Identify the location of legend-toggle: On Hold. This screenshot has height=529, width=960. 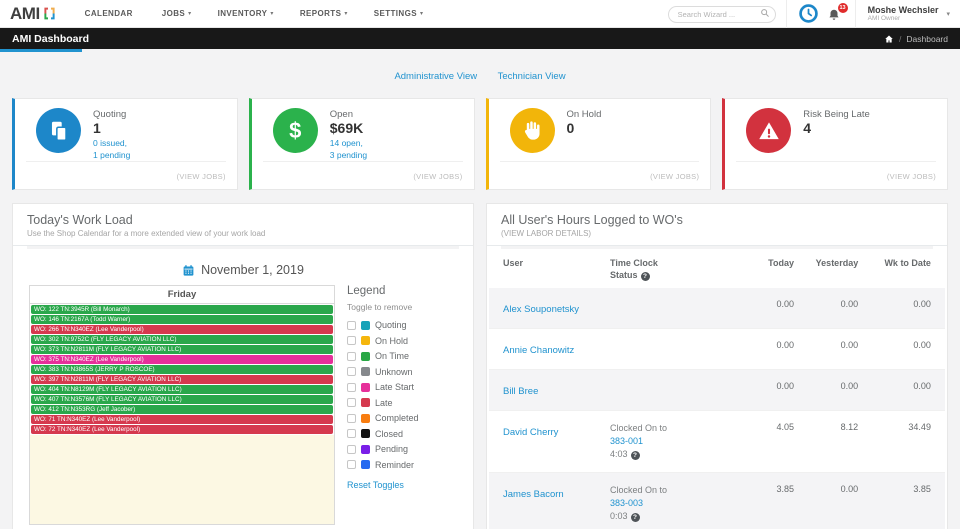
(402, 341).